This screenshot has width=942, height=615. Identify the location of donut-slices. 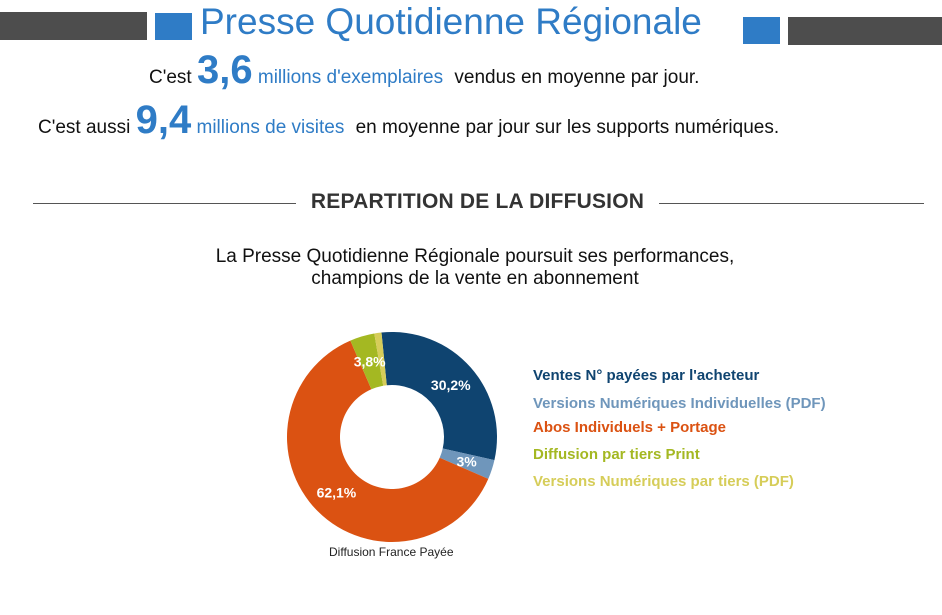
(392, 437).